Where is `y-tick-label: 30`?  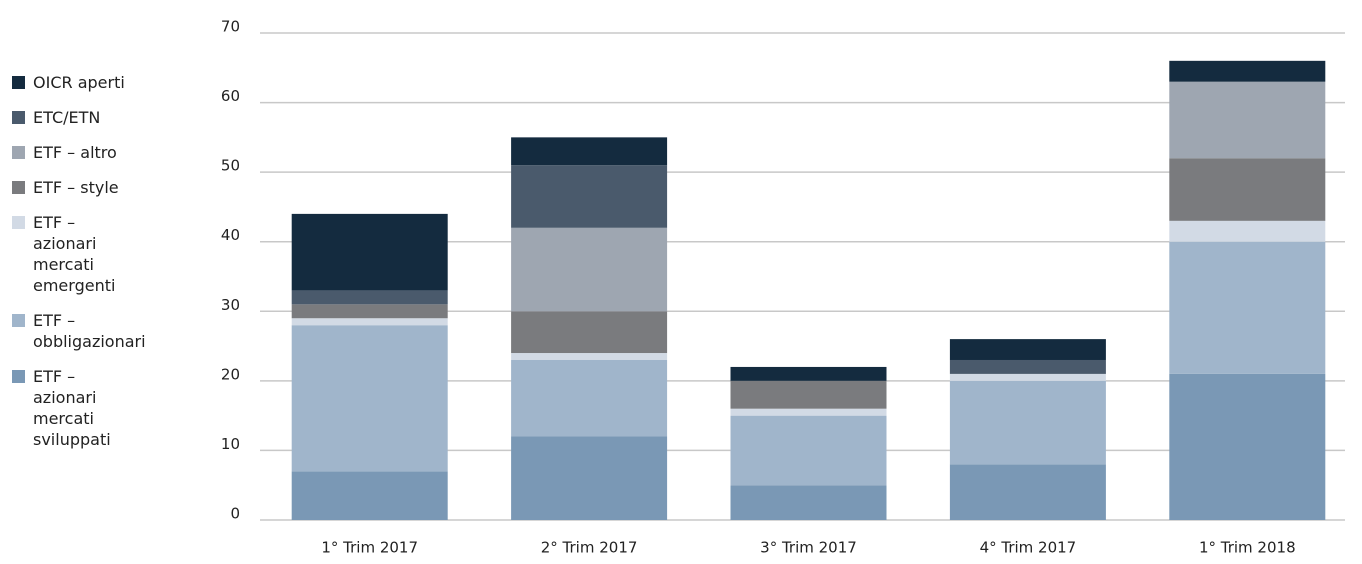
y-tick-label: 30 is located at coordinates (230, 305).